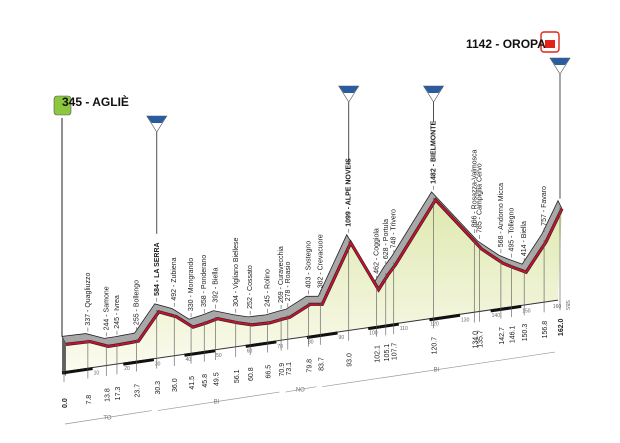 The image size is (620, 443). I want to click on side-label: SBS, so click(567, 305).